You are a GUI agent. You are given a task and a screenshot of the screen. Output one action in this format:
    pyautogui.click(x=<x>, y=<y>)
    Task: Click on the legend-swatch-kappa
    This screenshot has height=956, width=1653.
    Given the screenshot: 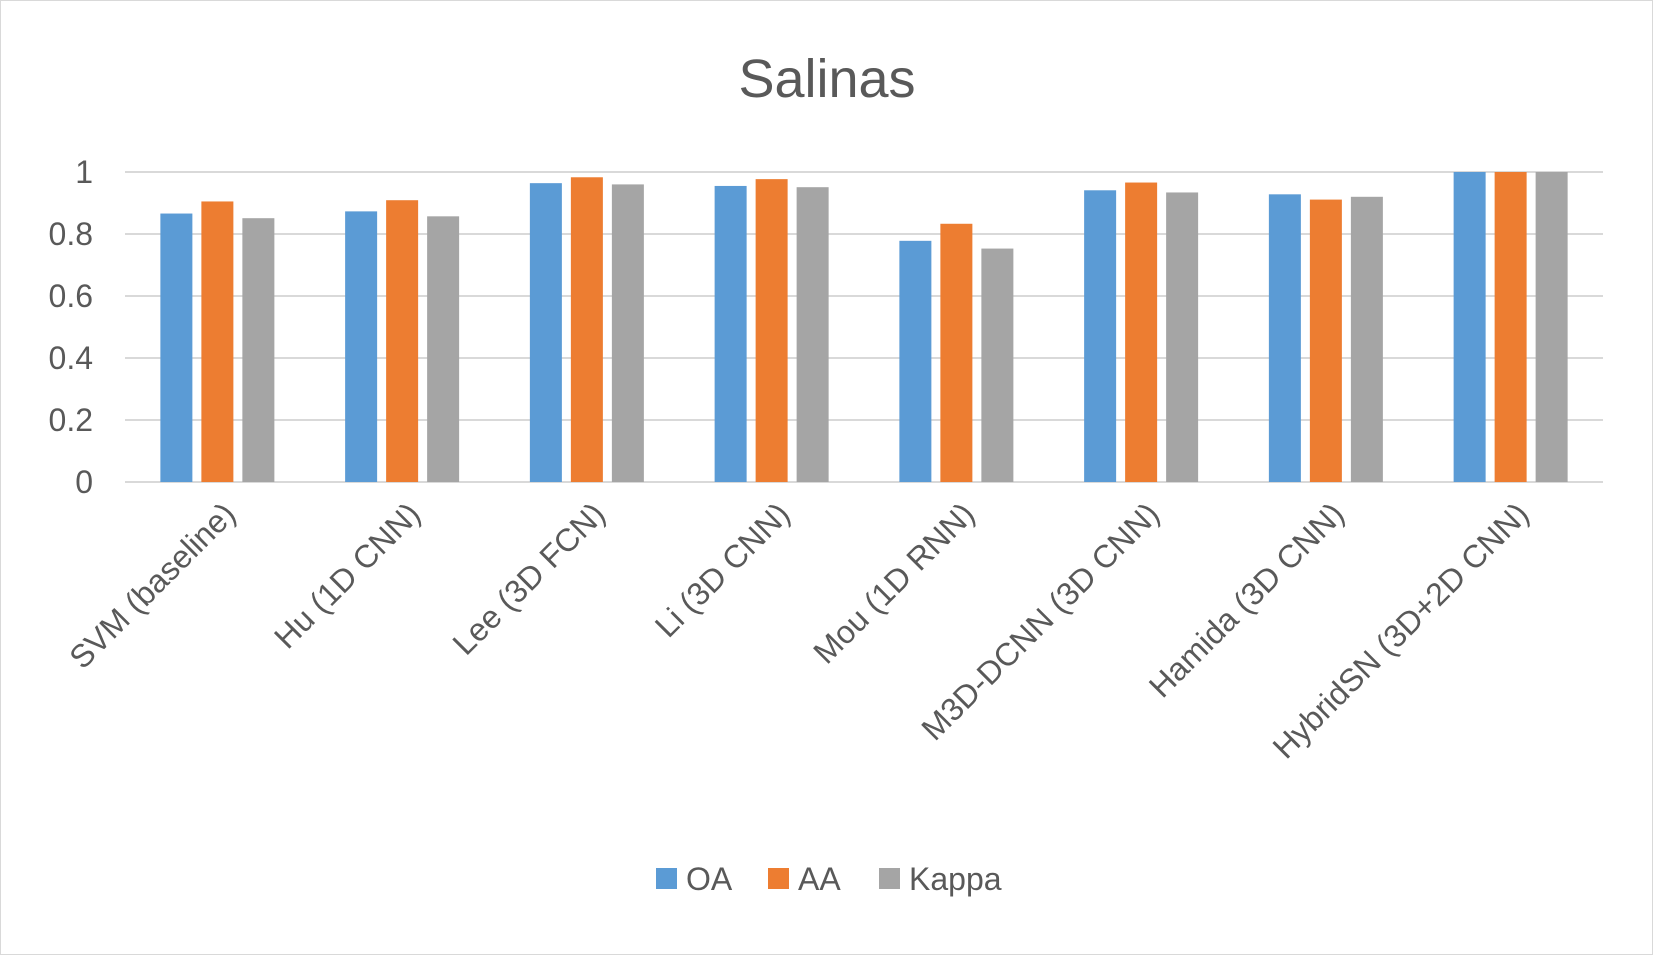 What is the action you would take?
    pyautogui.click(x=889, y=878)
    